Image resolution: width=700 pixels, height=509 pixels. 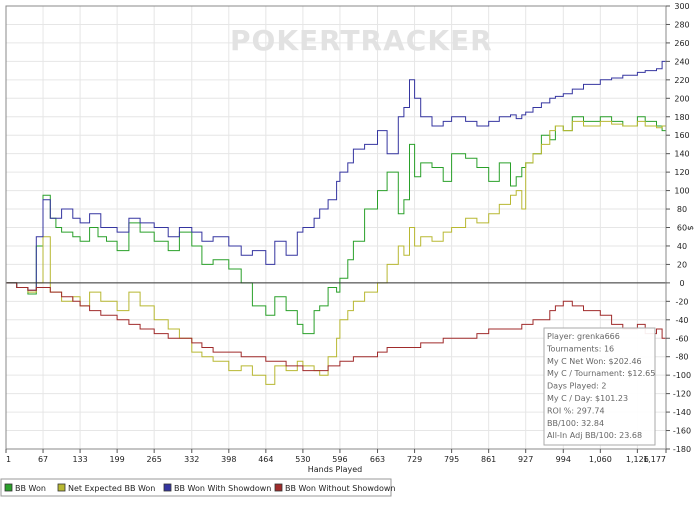 What do you see at coordinates (414, 459) in the screenshot?
I see `x-tick-label: 729` at bounding box center [414, 459].